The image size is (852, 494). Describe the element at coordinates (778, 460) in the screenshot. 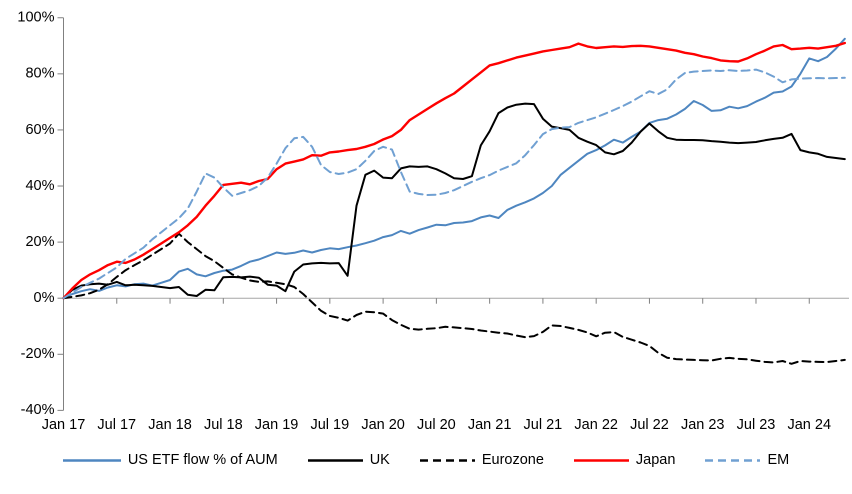

I see `legend-label-em: EM` at that location.